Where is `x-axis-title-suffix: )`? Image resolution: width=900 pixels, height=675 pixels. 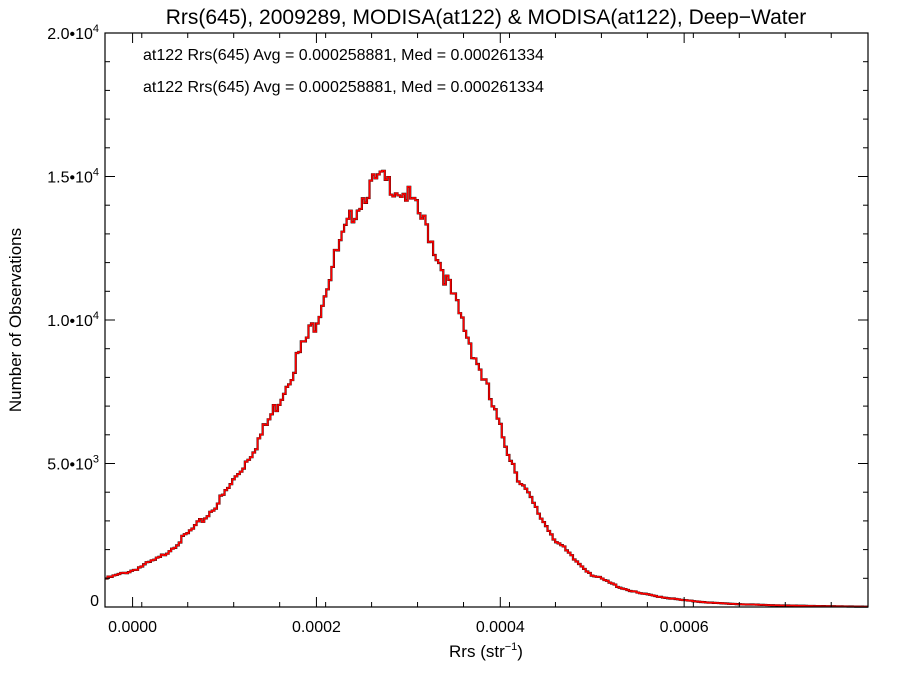
x-axis-title-suffix: ) is located at coordinates (520, 651).